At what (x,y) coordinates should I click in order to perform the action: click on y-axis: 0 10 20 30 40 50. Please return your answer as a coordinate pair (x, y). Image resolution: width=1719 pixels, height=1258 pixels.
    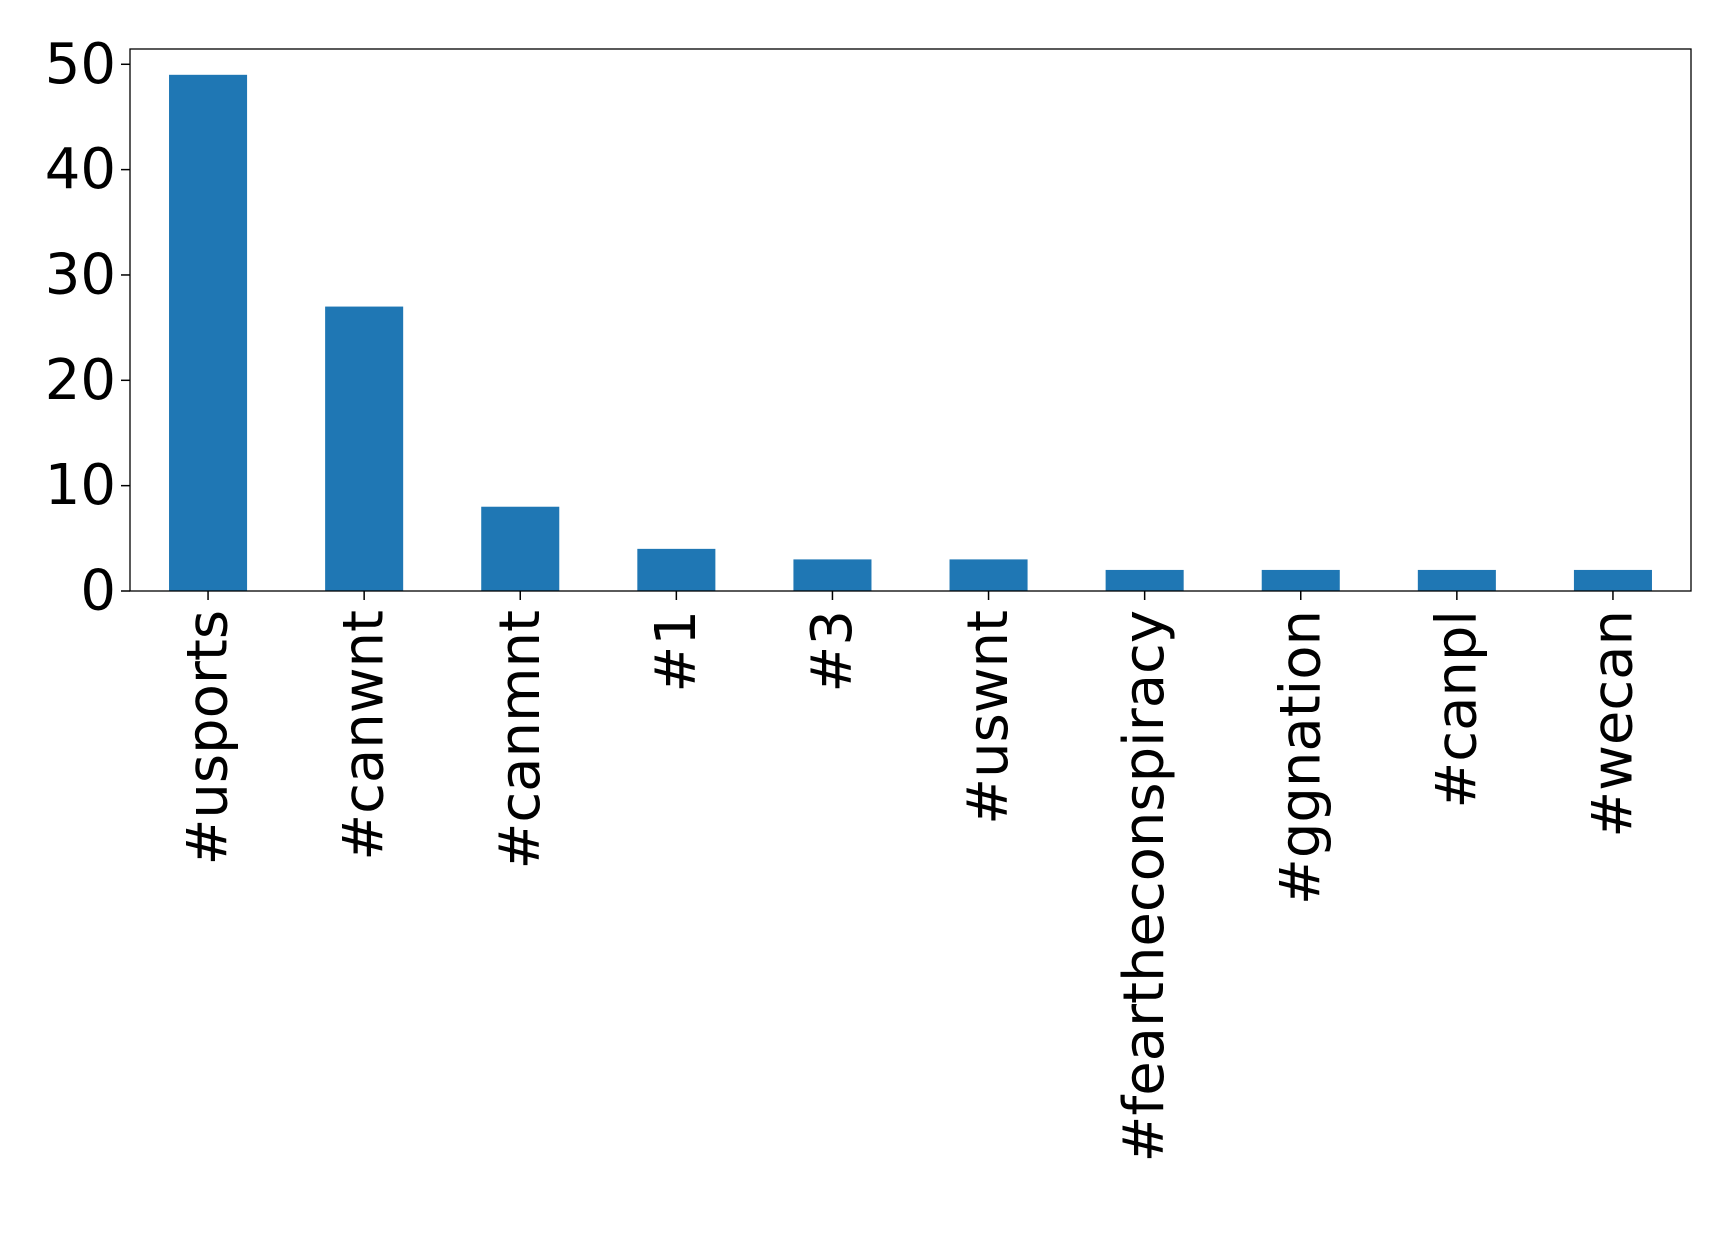
    Looking at the image, I should click on (87, 328).